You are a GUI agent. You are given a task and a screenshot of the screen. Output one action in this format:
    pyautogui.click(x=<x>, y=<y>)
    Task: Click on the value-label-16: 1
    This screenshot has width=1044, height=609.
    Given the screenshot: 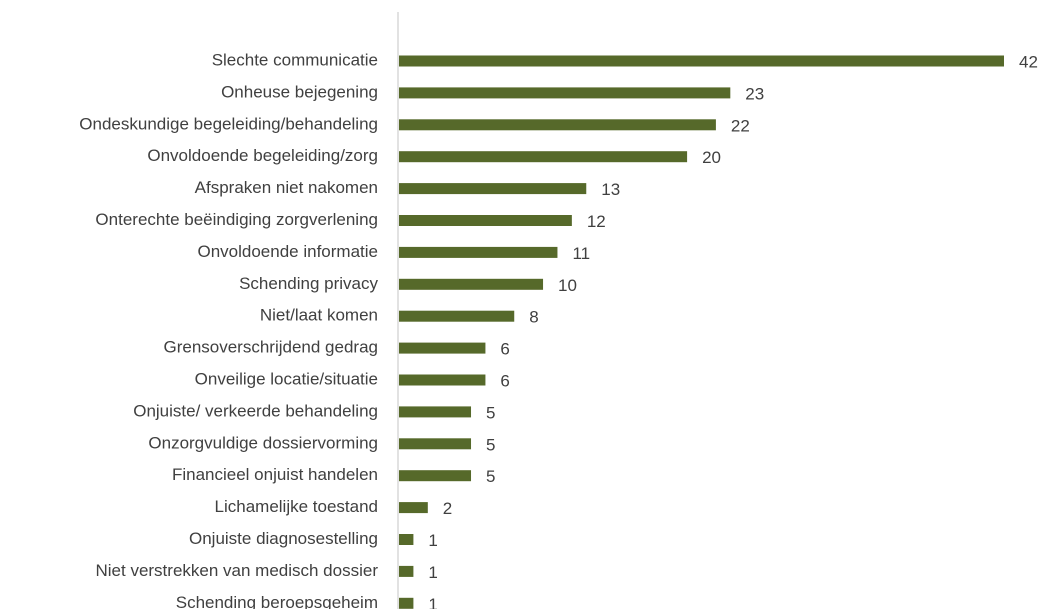 What is the action you would take?
    pyautogui.click(x=432, y=572)
    